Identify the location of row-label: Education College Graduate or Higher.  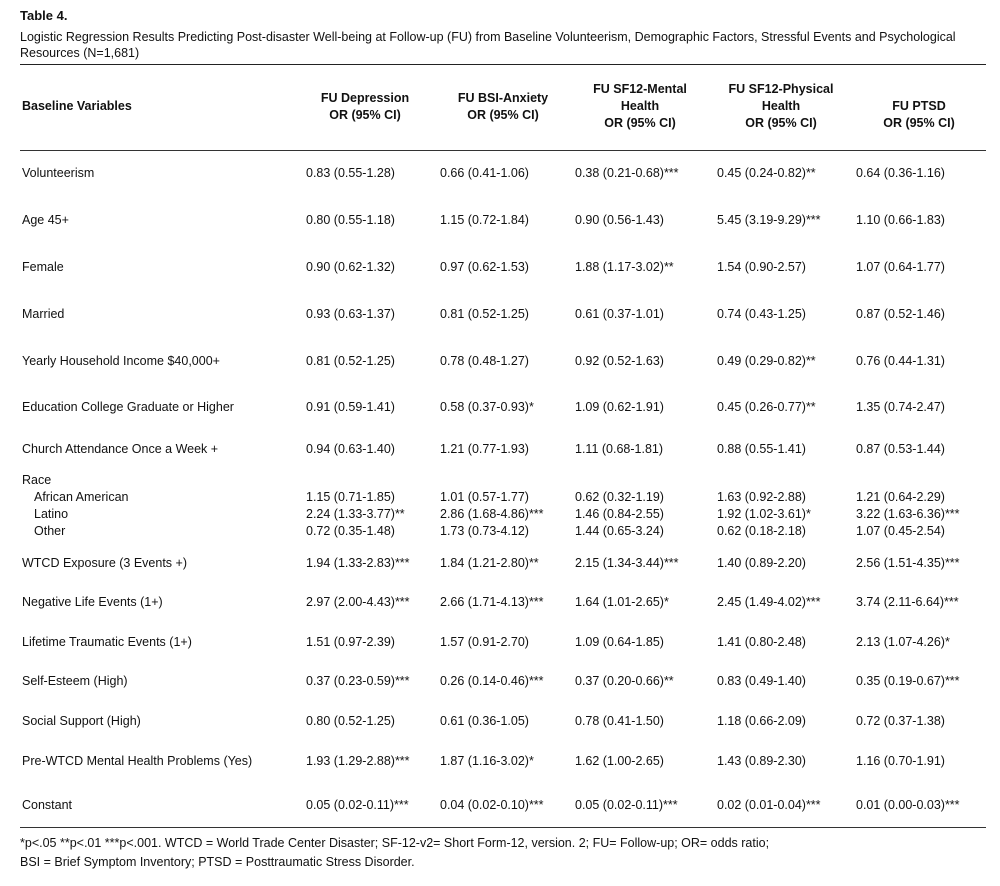
(128, 407).